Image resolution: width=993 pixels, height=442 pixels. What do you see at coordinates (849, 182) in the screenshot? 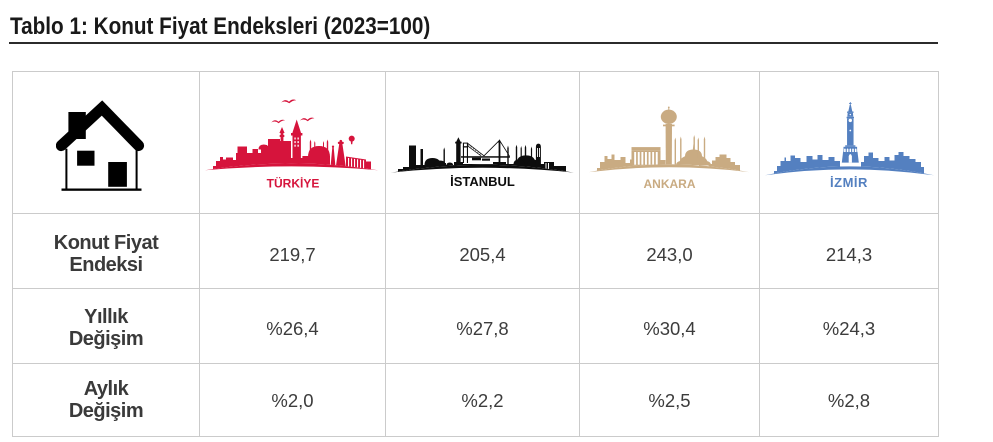
I see `svg-text: İZMİR` at bounding box center [849, 182].